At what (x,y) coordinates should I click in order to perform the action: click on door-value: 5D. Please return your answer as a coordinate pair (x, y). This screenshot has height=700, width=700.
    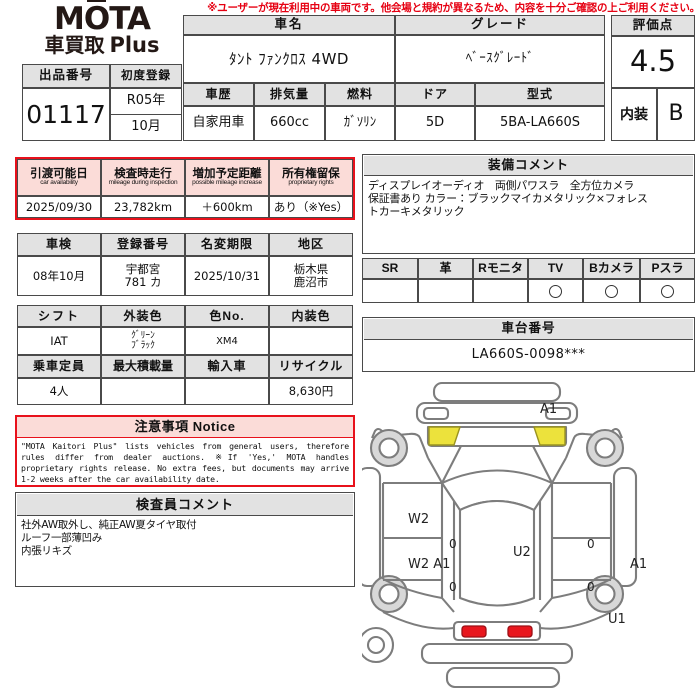
    Looking at the image, I should click on (435, 123).